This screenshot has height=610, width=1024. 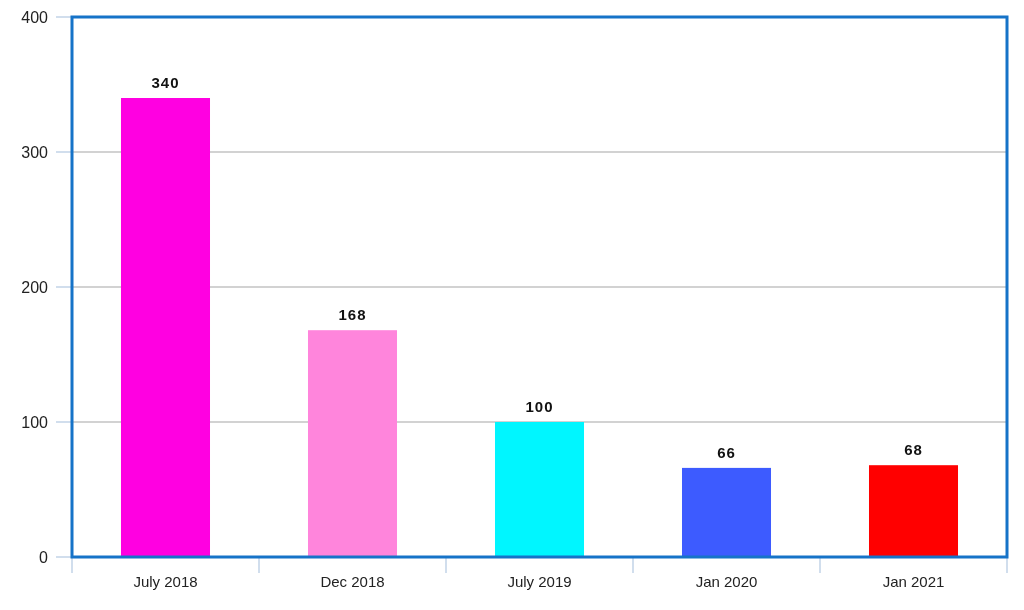 What do you see at coordinates (165, 581) in the screenshot?
I see `x-tick-label: July 2018` at bounding box center [165, 581].